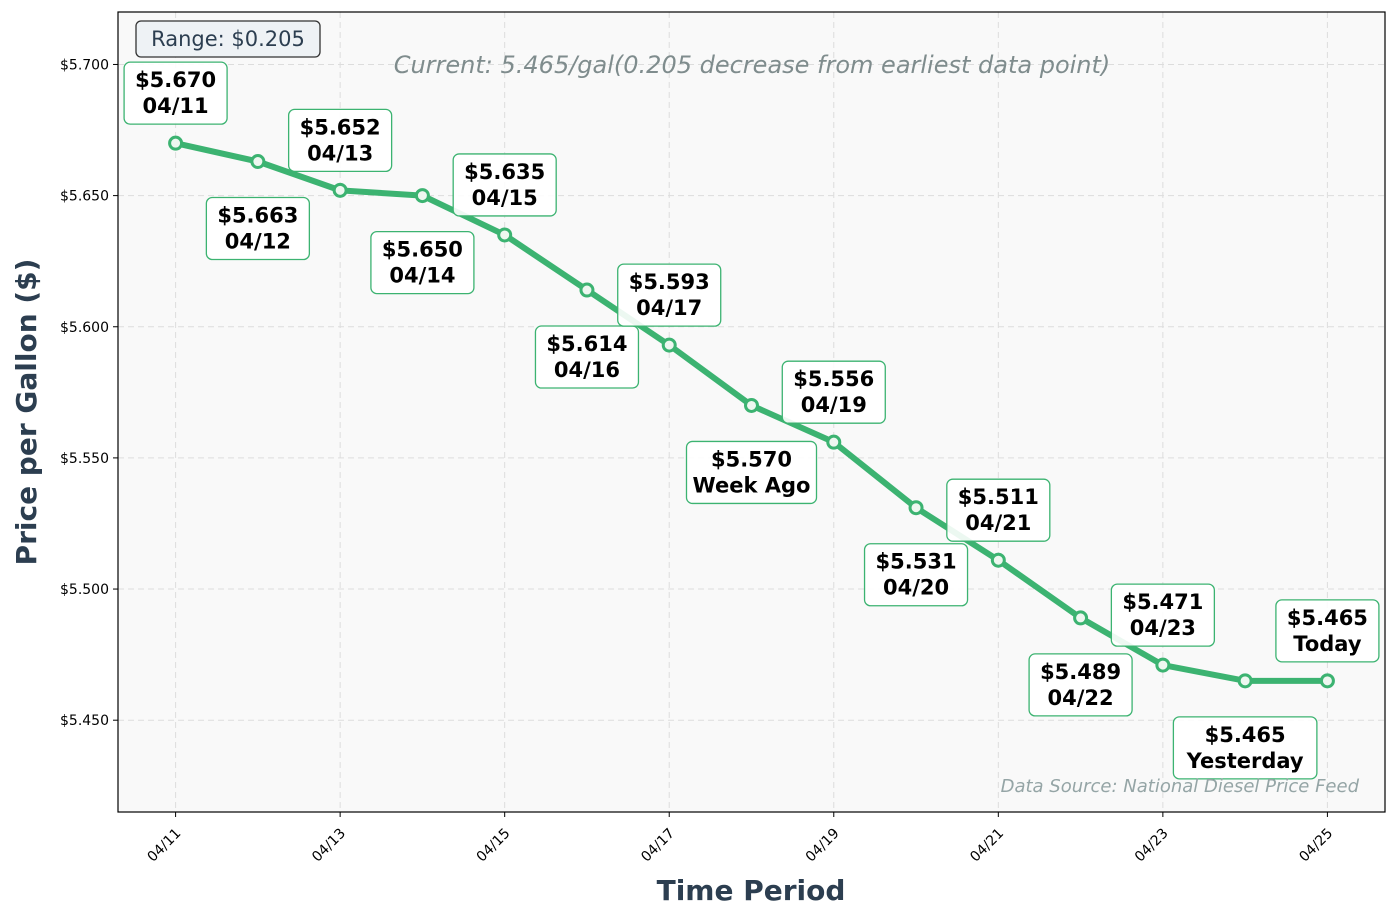 The height and width of the screenshot is (918, 1397). I want to click on x-tick-label: 04/13, so click(329, 846).